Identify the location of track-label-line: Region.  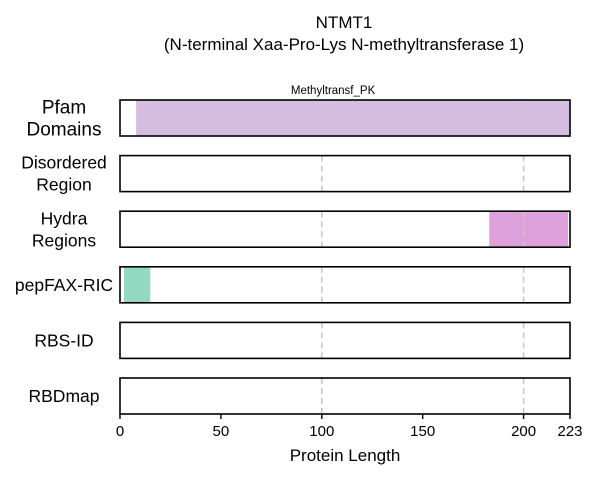
(63, 185).